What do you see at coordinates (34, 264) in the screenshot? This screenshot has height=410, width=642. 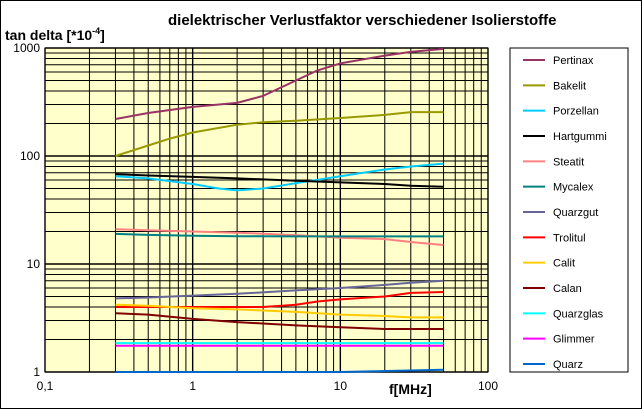 I see `y-tick-label: 10` at bounding box center [34, 264].